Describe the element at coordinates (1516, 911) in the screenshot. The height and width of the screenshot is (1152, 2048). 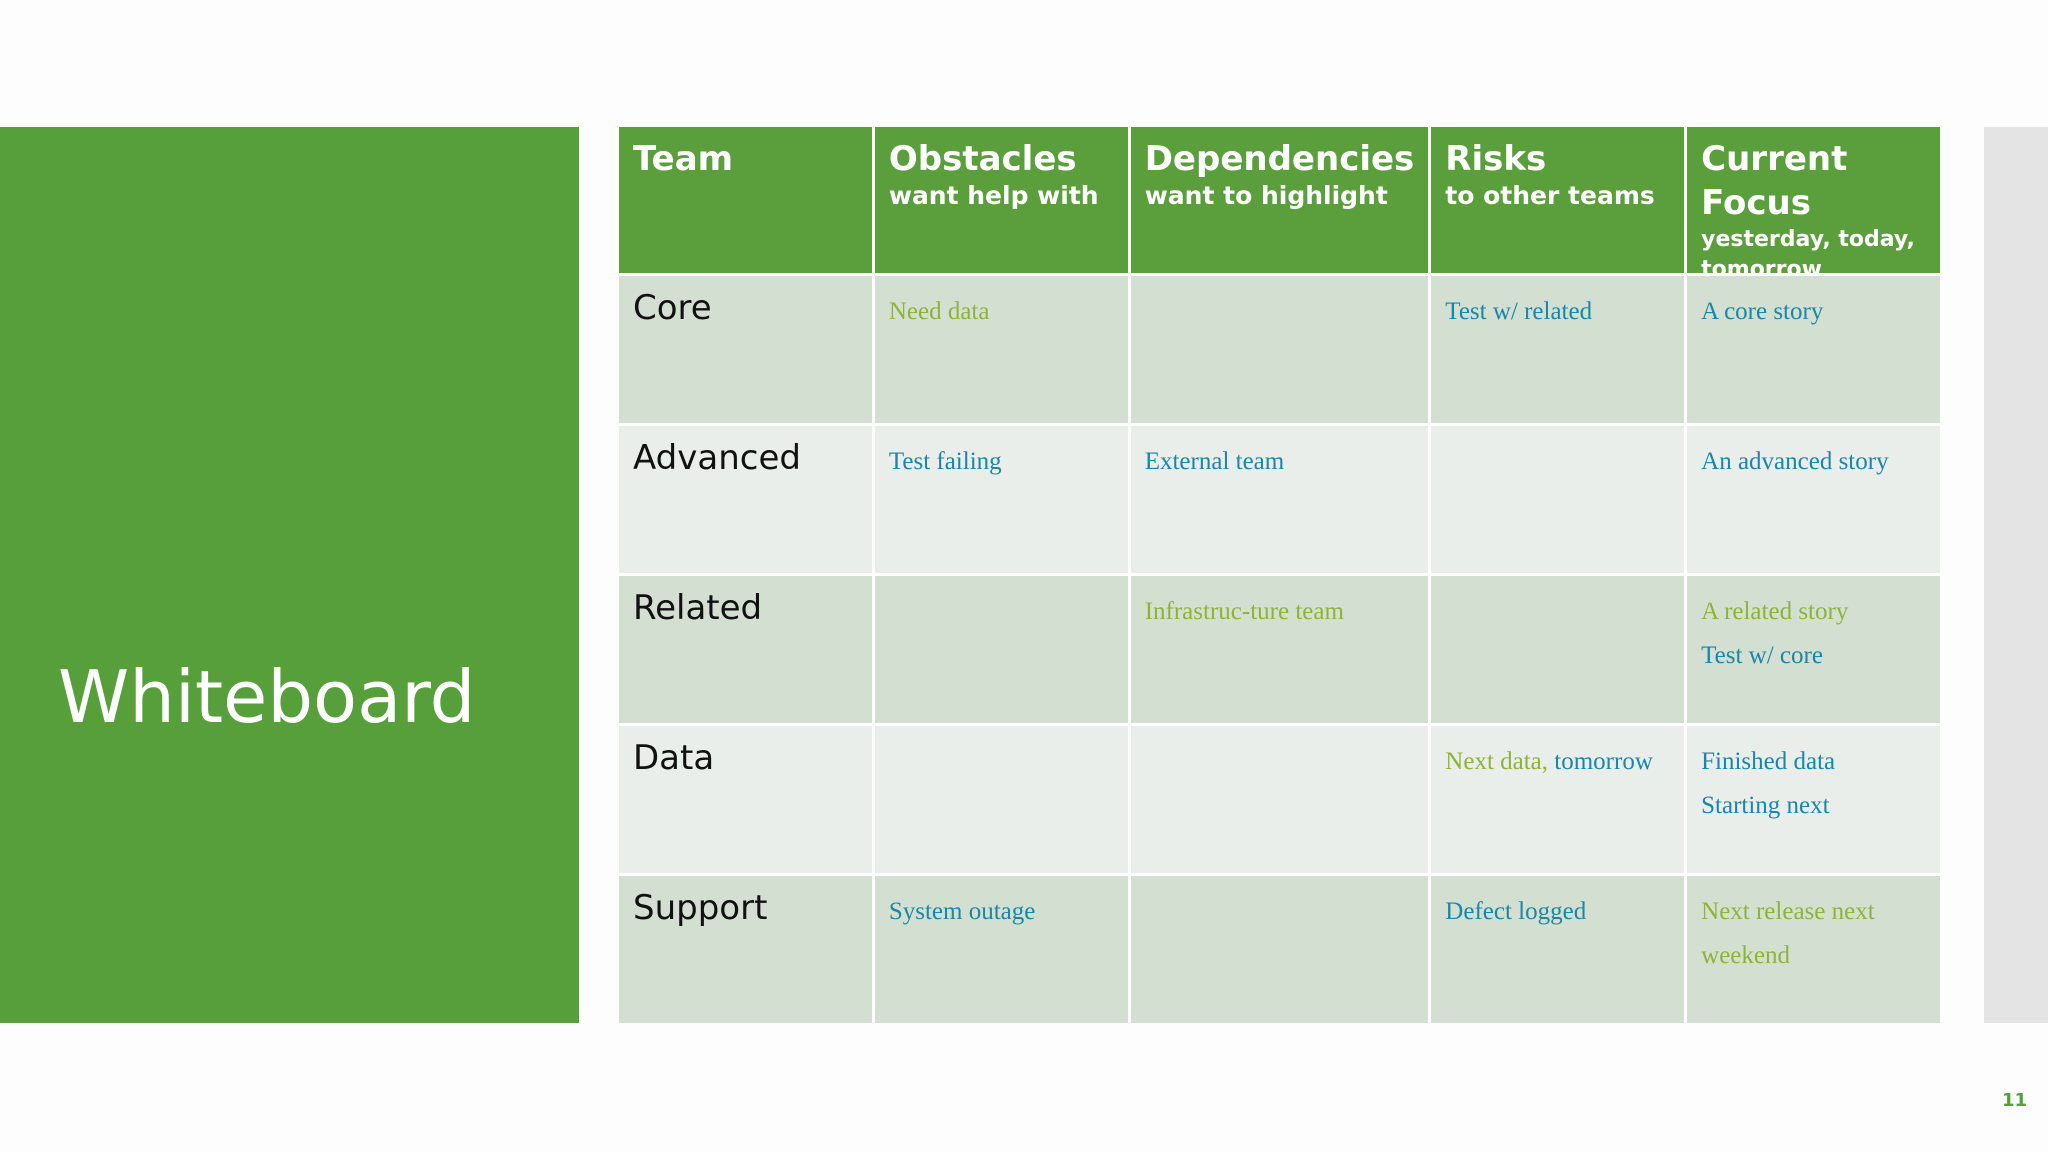
I see `cell-text: Defect logged` at that location.